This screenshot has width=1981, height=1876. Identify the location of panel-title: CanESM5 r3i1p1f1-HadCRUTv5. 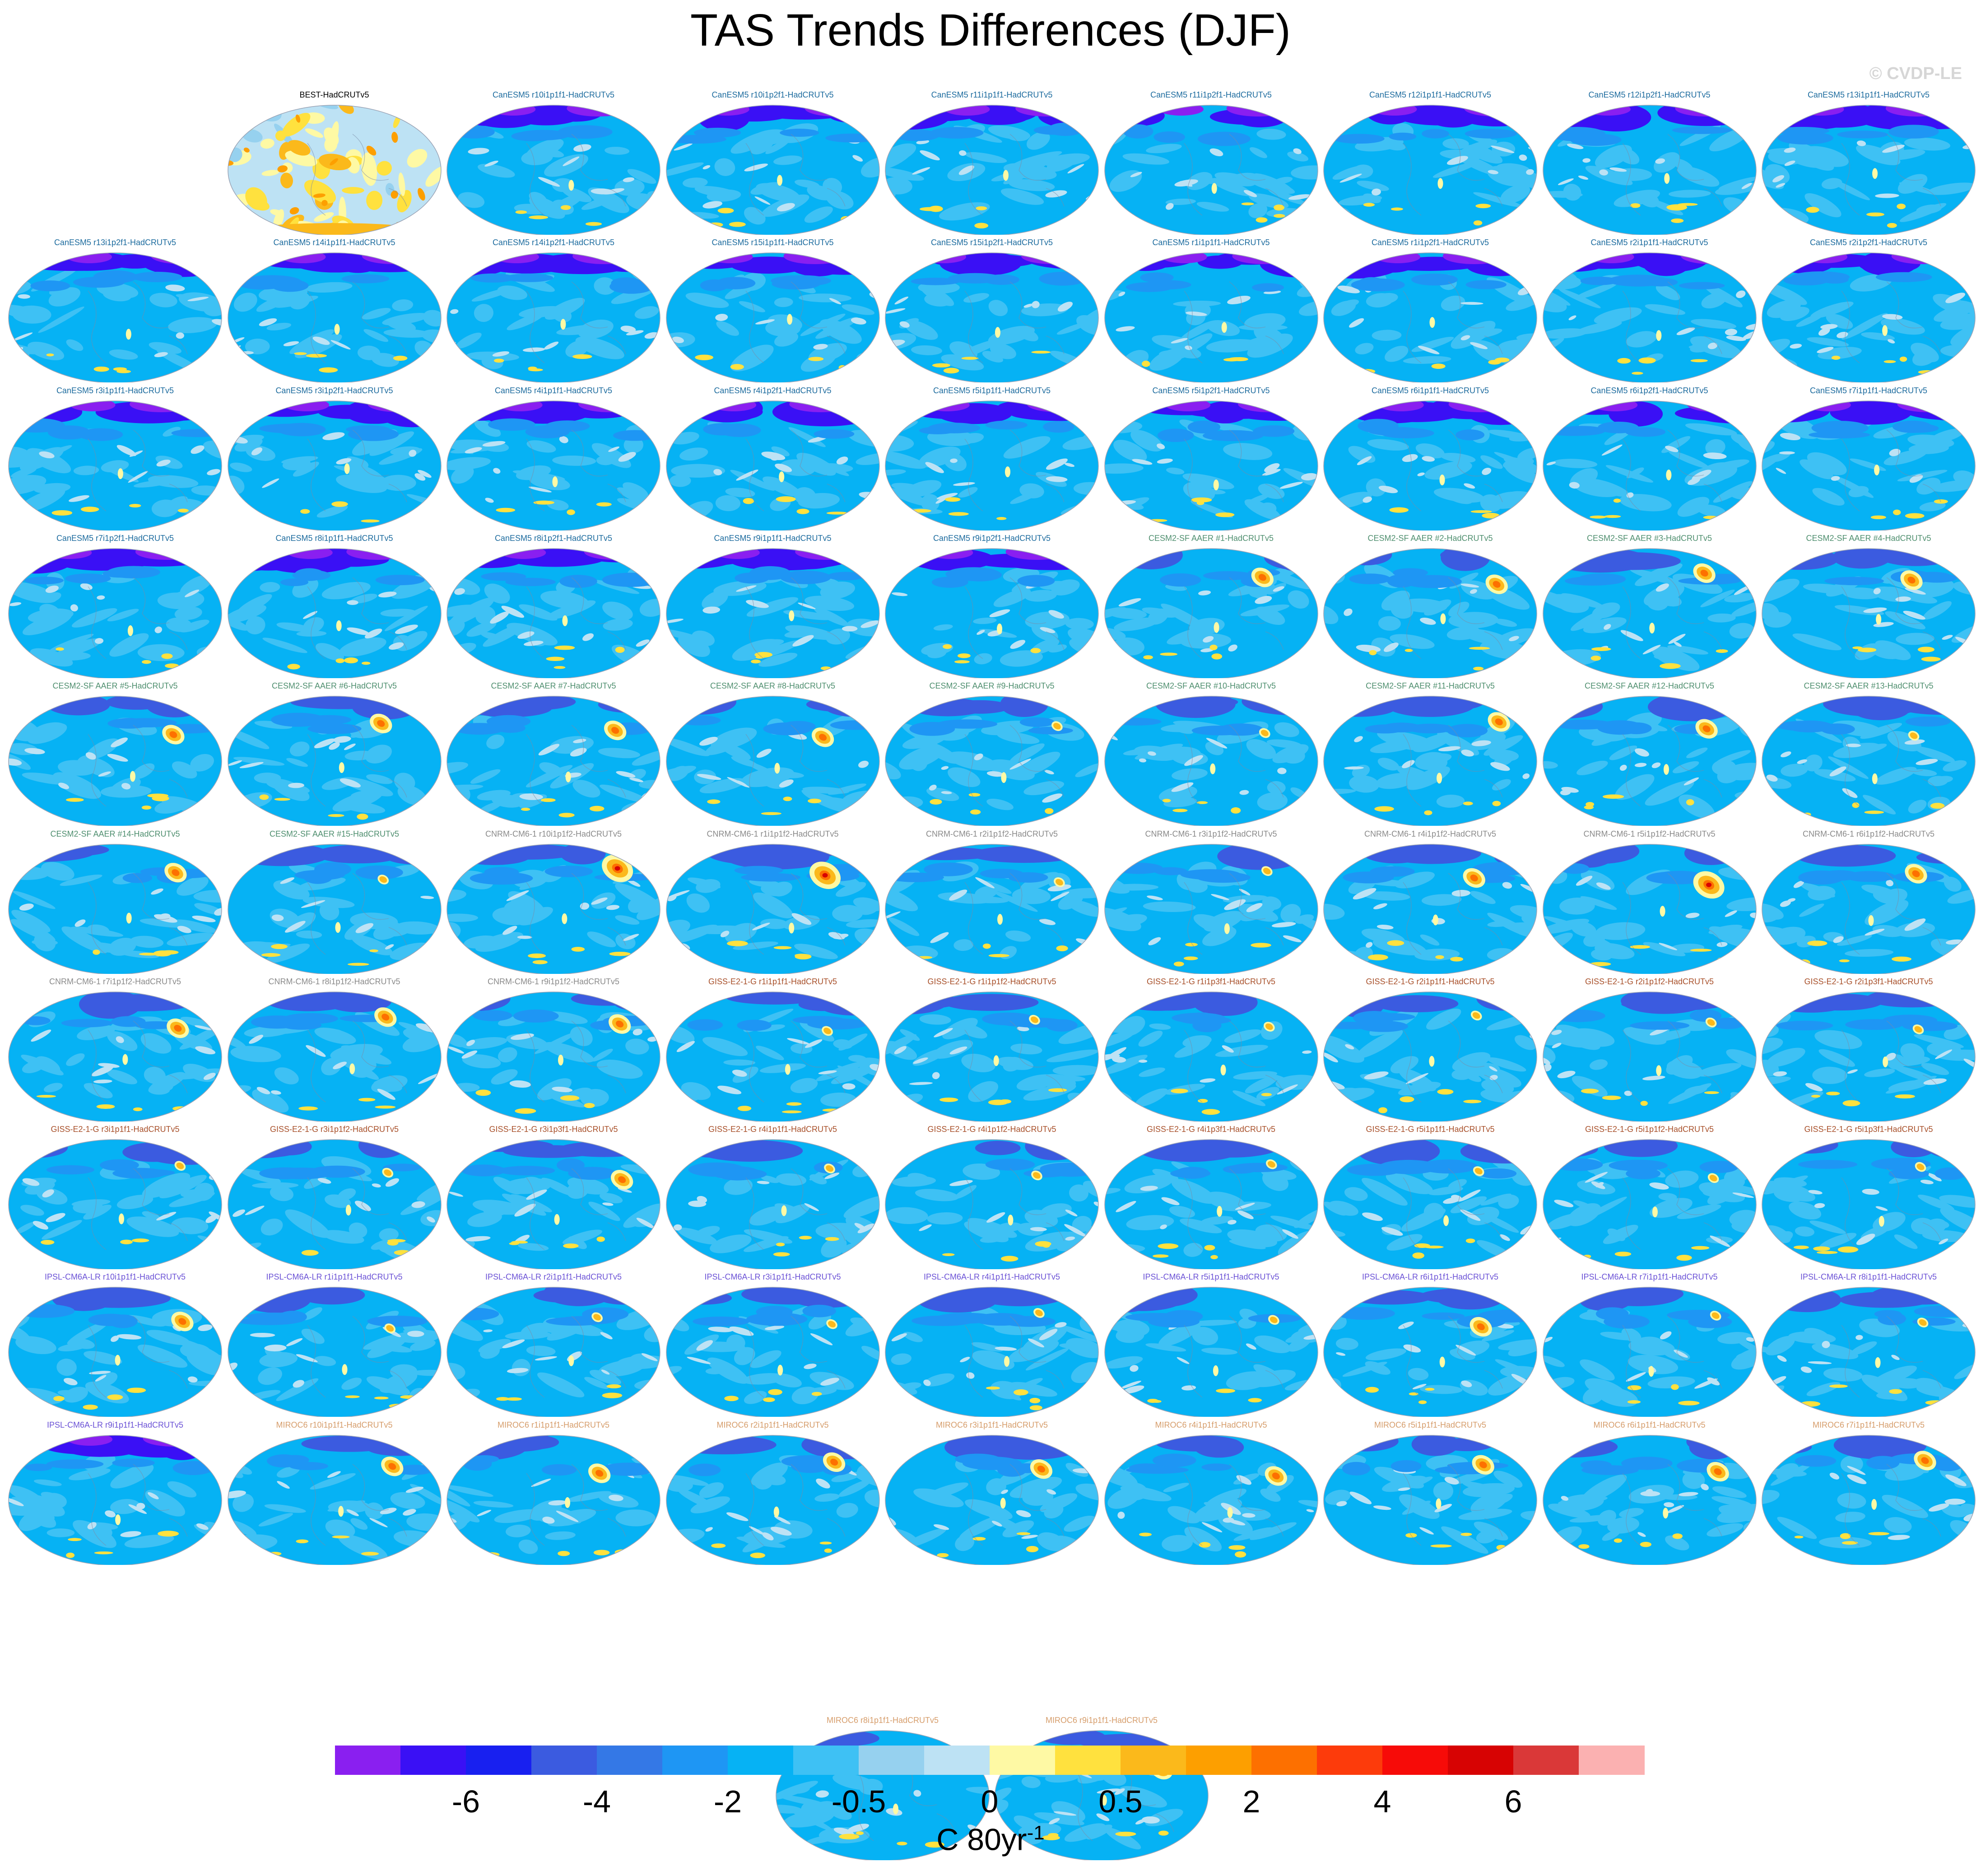
(115, 390).